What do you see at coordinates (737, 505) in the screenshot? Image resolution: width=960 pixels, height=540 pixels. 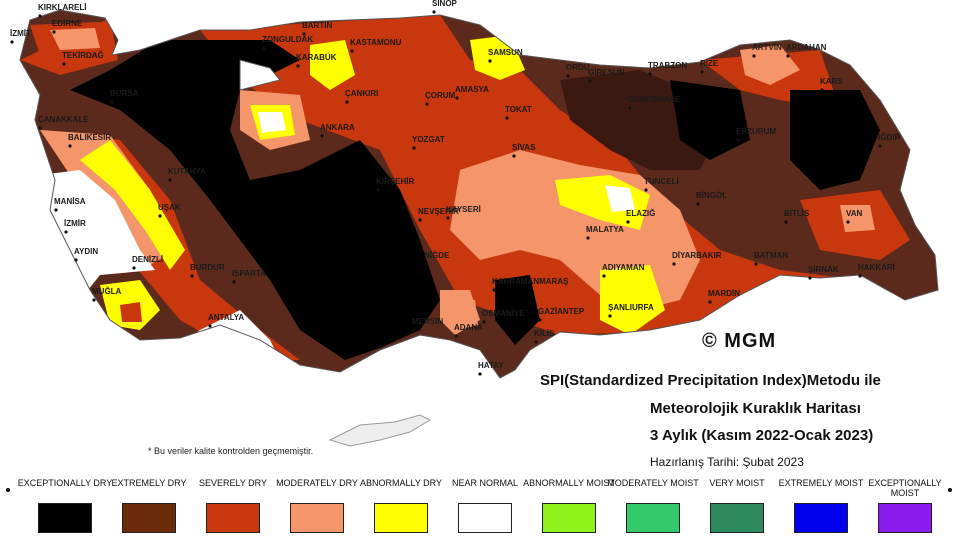 I see `legend-item: VERY MOIST` at bounding box center [737, 505].